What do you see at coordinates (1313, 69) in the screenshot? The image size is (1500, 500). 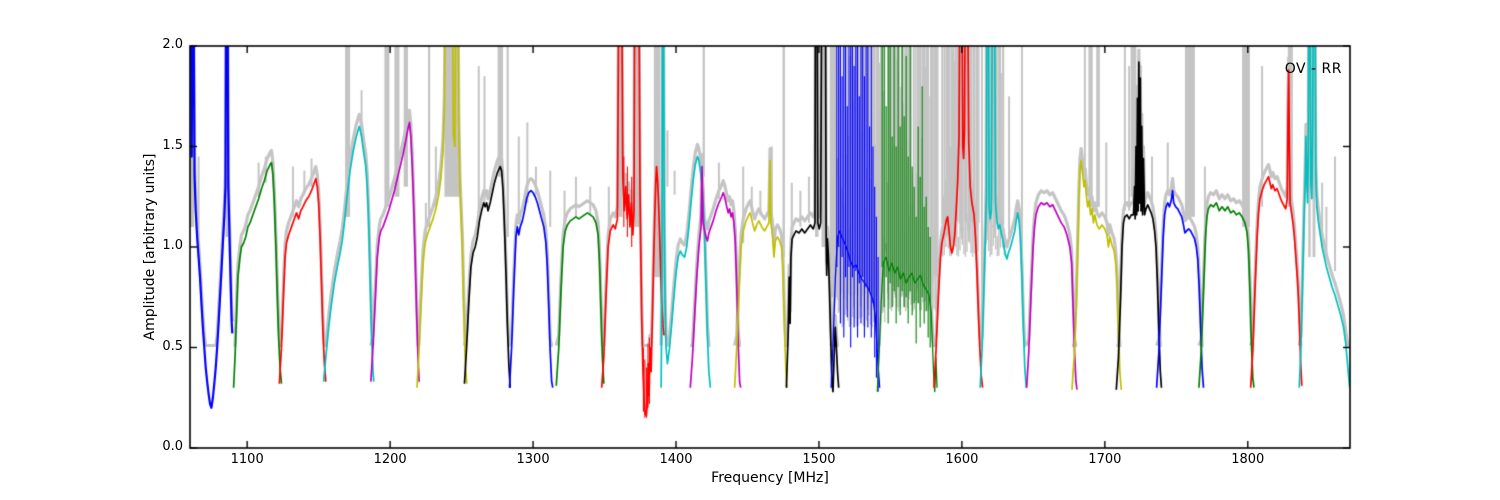 I see `corner-annotation: OV - RR` at bounding box center [1313, 69].